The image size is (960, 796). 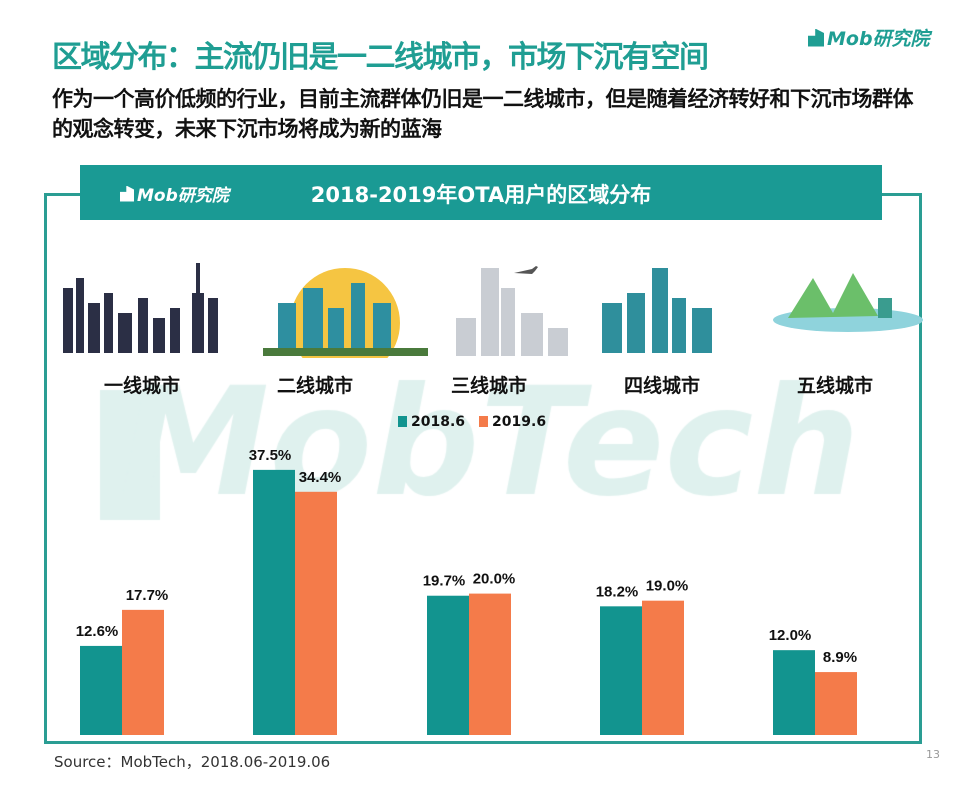 What do you see at coordinates (143, 672) in the screenshot?
I see `bar-2019.6-一线城市` at bounding box center [143, 672].